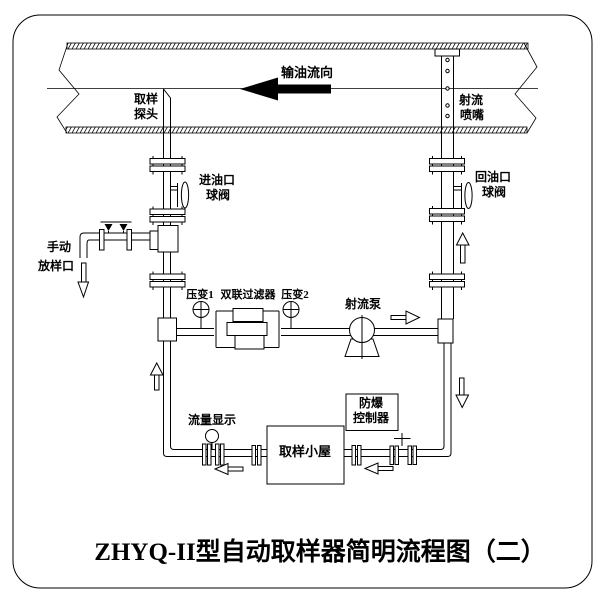  What do you see at coordinates (168, 239) in the screenshot?
I see `sampling-tee` at bounding box center [168, 239].